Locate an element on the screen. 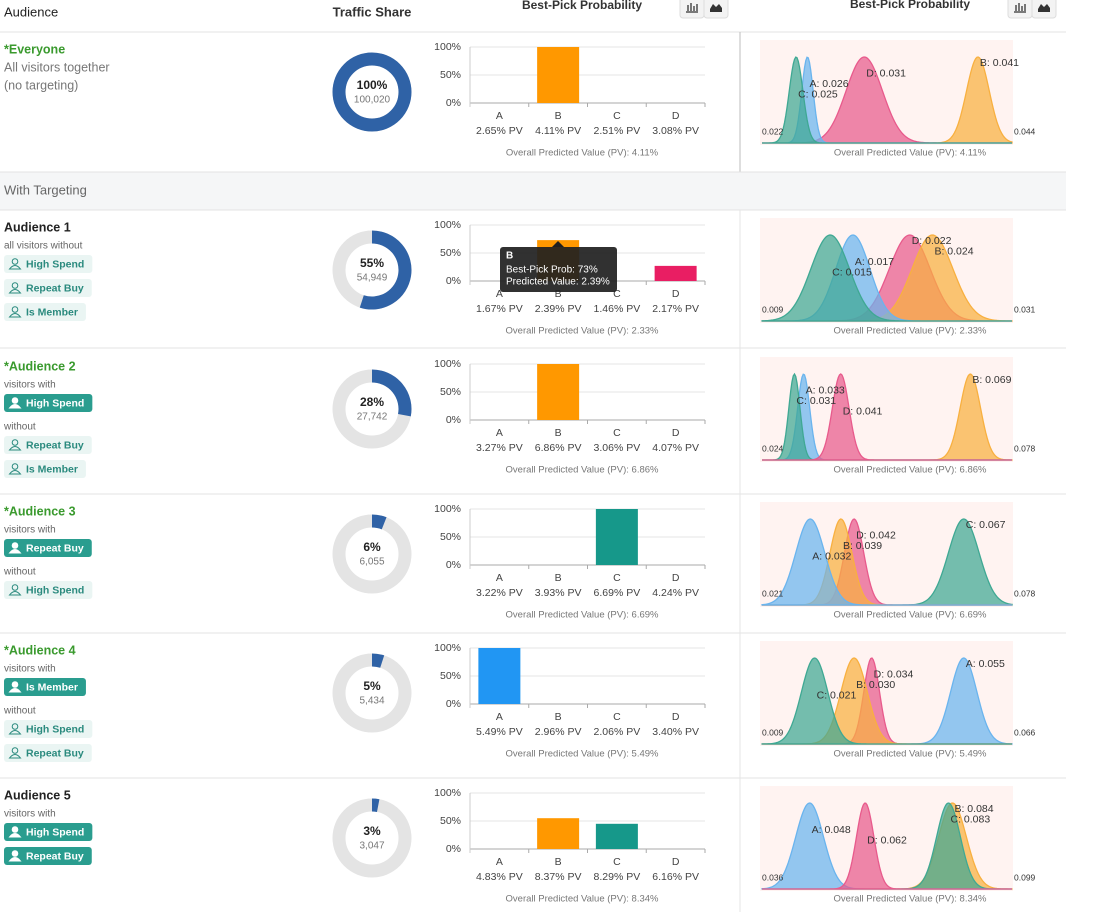 The height and width of the screenshot is (917, 1110). density-label: D: 0.031 is located at coordinates (886, 73).